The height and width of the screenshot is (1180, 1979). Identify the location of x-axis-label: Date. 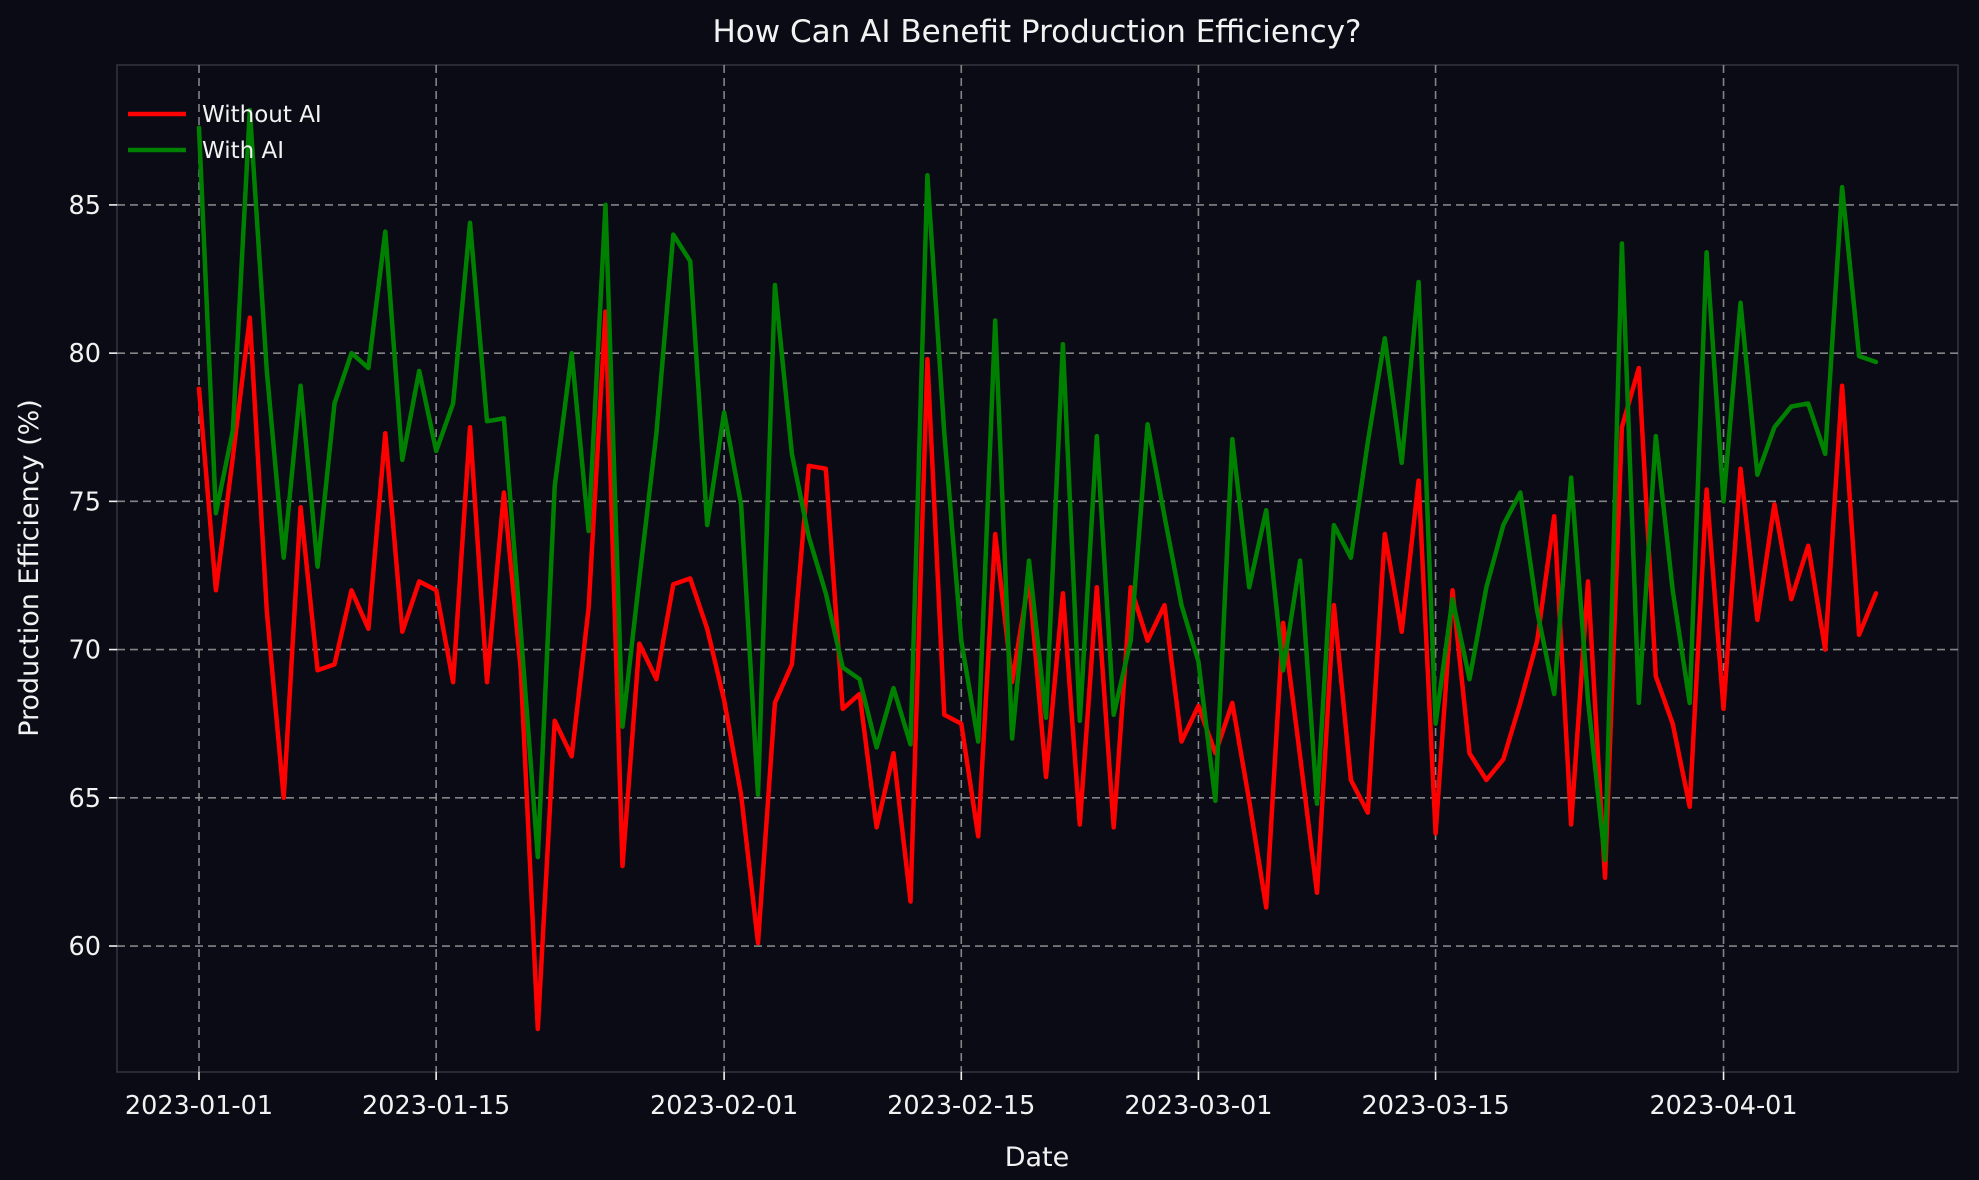
(1037, 1157).